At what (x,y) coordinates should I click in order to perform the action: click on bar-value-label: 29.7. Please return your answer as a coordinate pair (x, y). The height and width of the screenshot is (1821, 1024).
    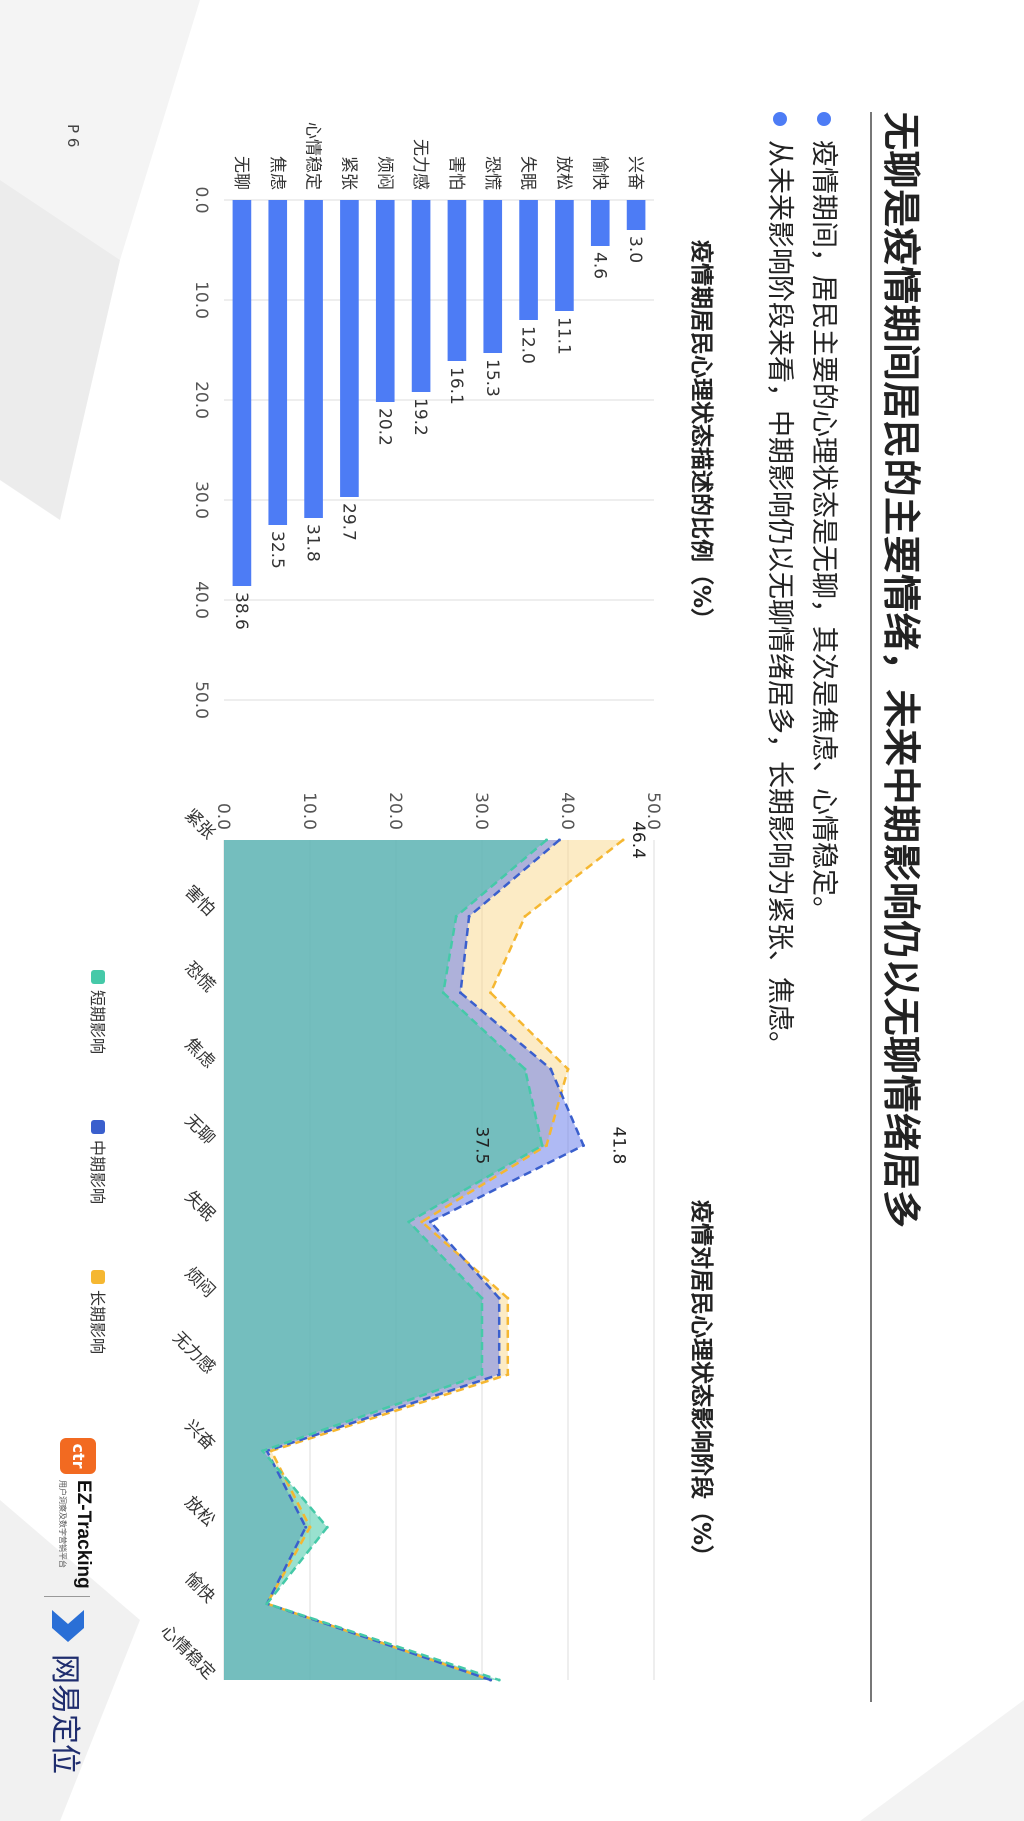
    Looking at the image, I should click on (348, 522).